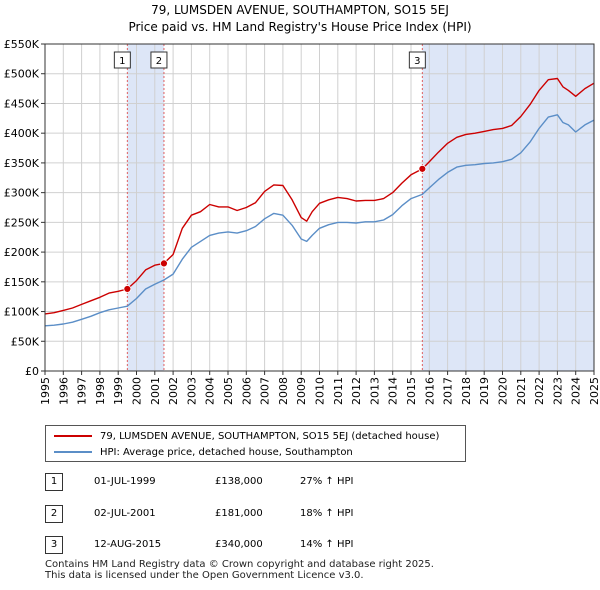 Image resolution: width=600 pixels, height=590 pixels. Describe the element at coordinates (73, 436) in the screenshot. I see `legend-swatch-red` at that location.